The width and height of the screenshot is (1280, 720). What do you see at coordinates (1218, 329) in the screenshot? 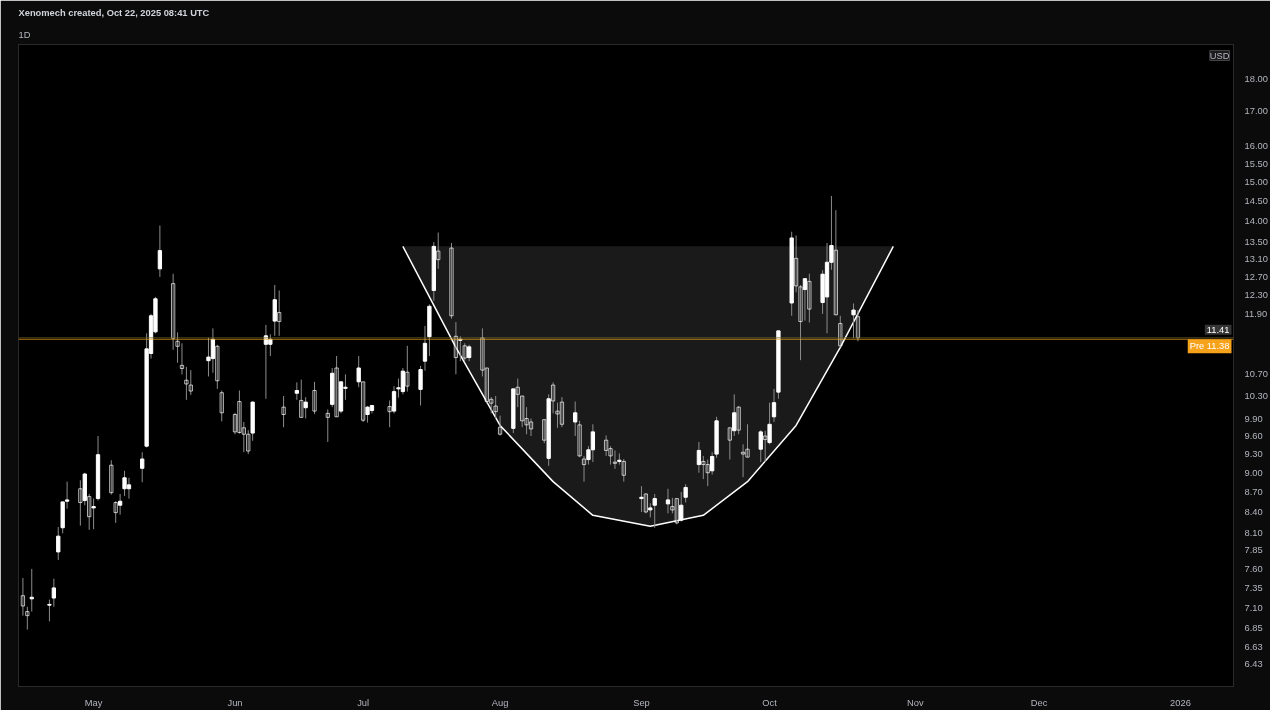
I see `ref-line-label: 11.41` at bounding box center [1218, 329].